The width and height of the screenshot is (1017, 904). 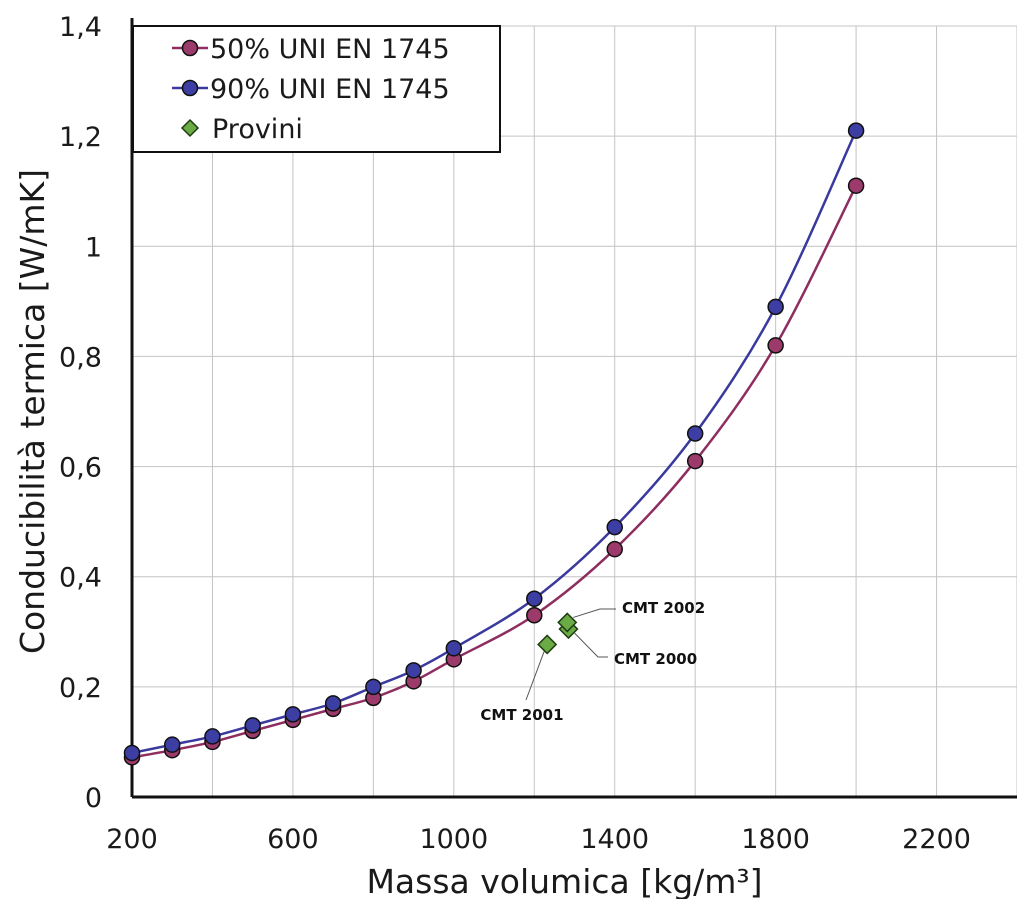 I want to click on x-axis-title: Massa volumica [kg/m³], so click(x=564, y=880).